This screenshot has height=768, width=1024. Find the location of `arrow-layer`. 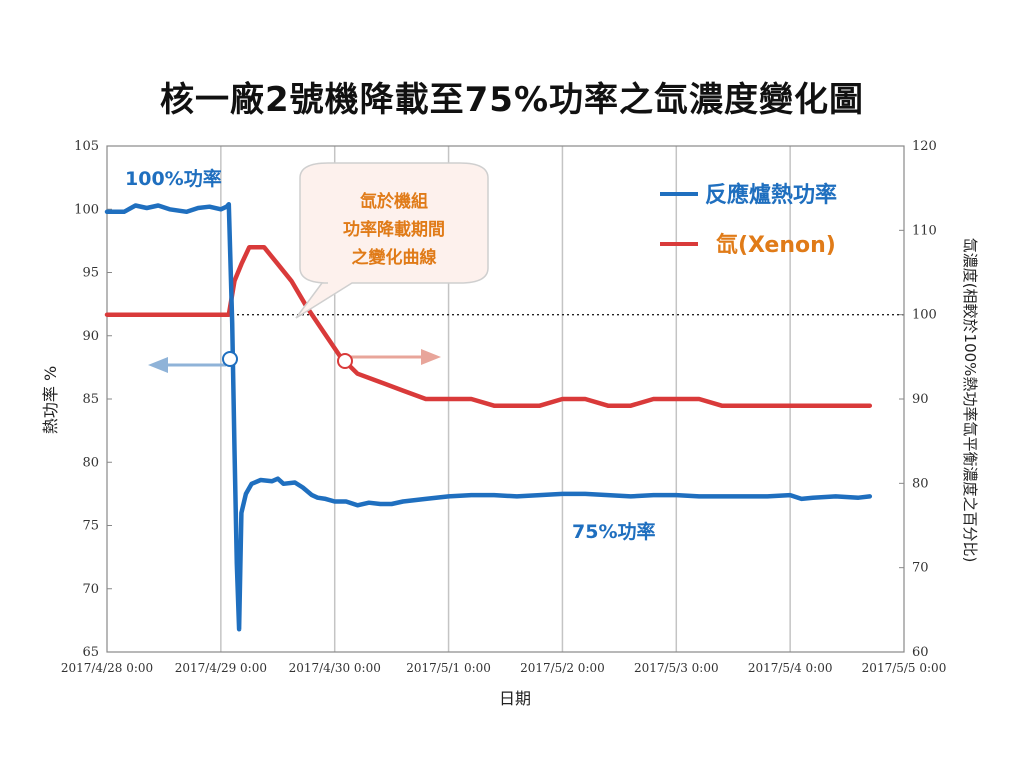

arrow-layer is located at coordinates (294, 361).